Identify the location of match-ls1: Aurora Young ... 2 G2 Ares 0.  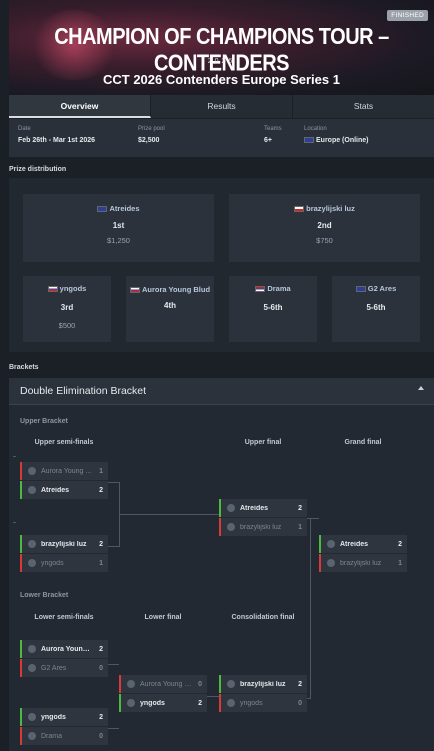
(64, 659).